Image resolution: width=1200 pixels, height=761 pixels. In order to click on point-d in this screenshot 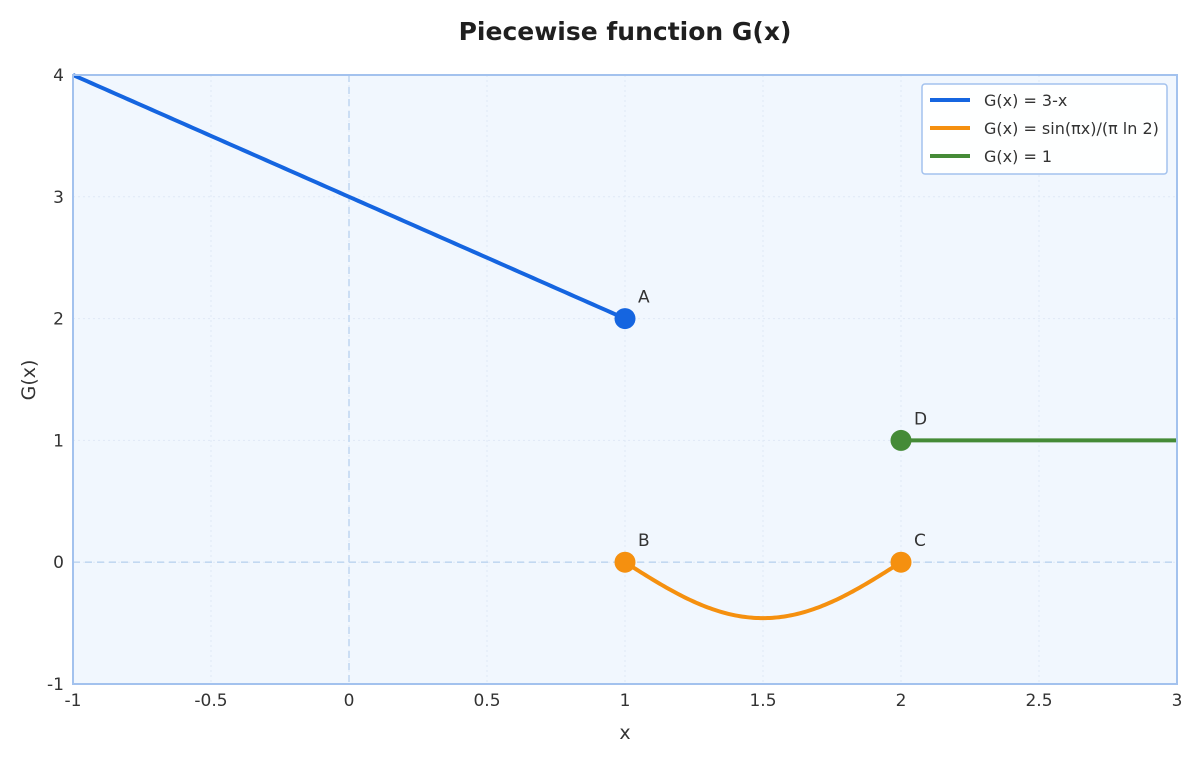, I will do `click(901, 440)`.